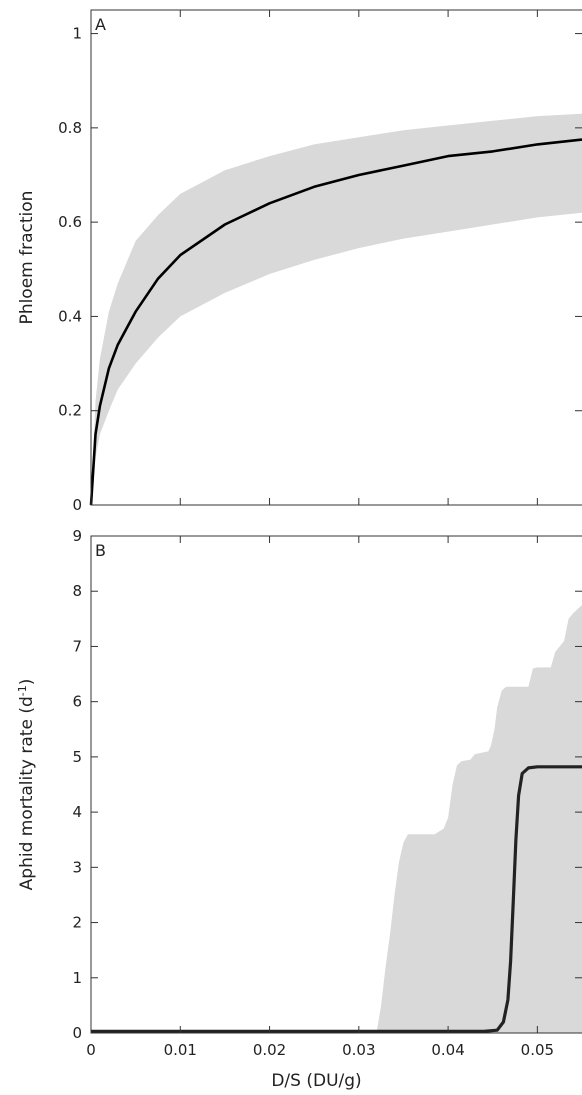 This screenshot has width=582, height=1095. What do you see at coordinates (91, 1050) in the screenshot?
I see `x-tick-label: 0` at bounding box center [91, 1050].